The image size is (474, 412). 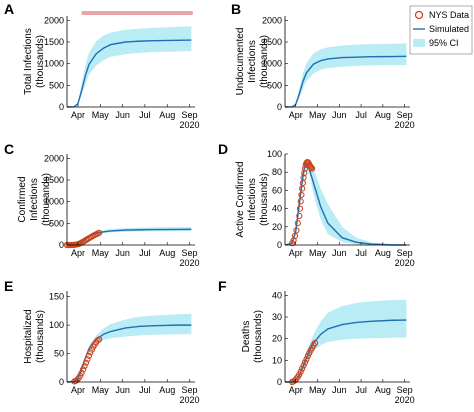 I want to click on legend-patch, so click(x=419, y=43).